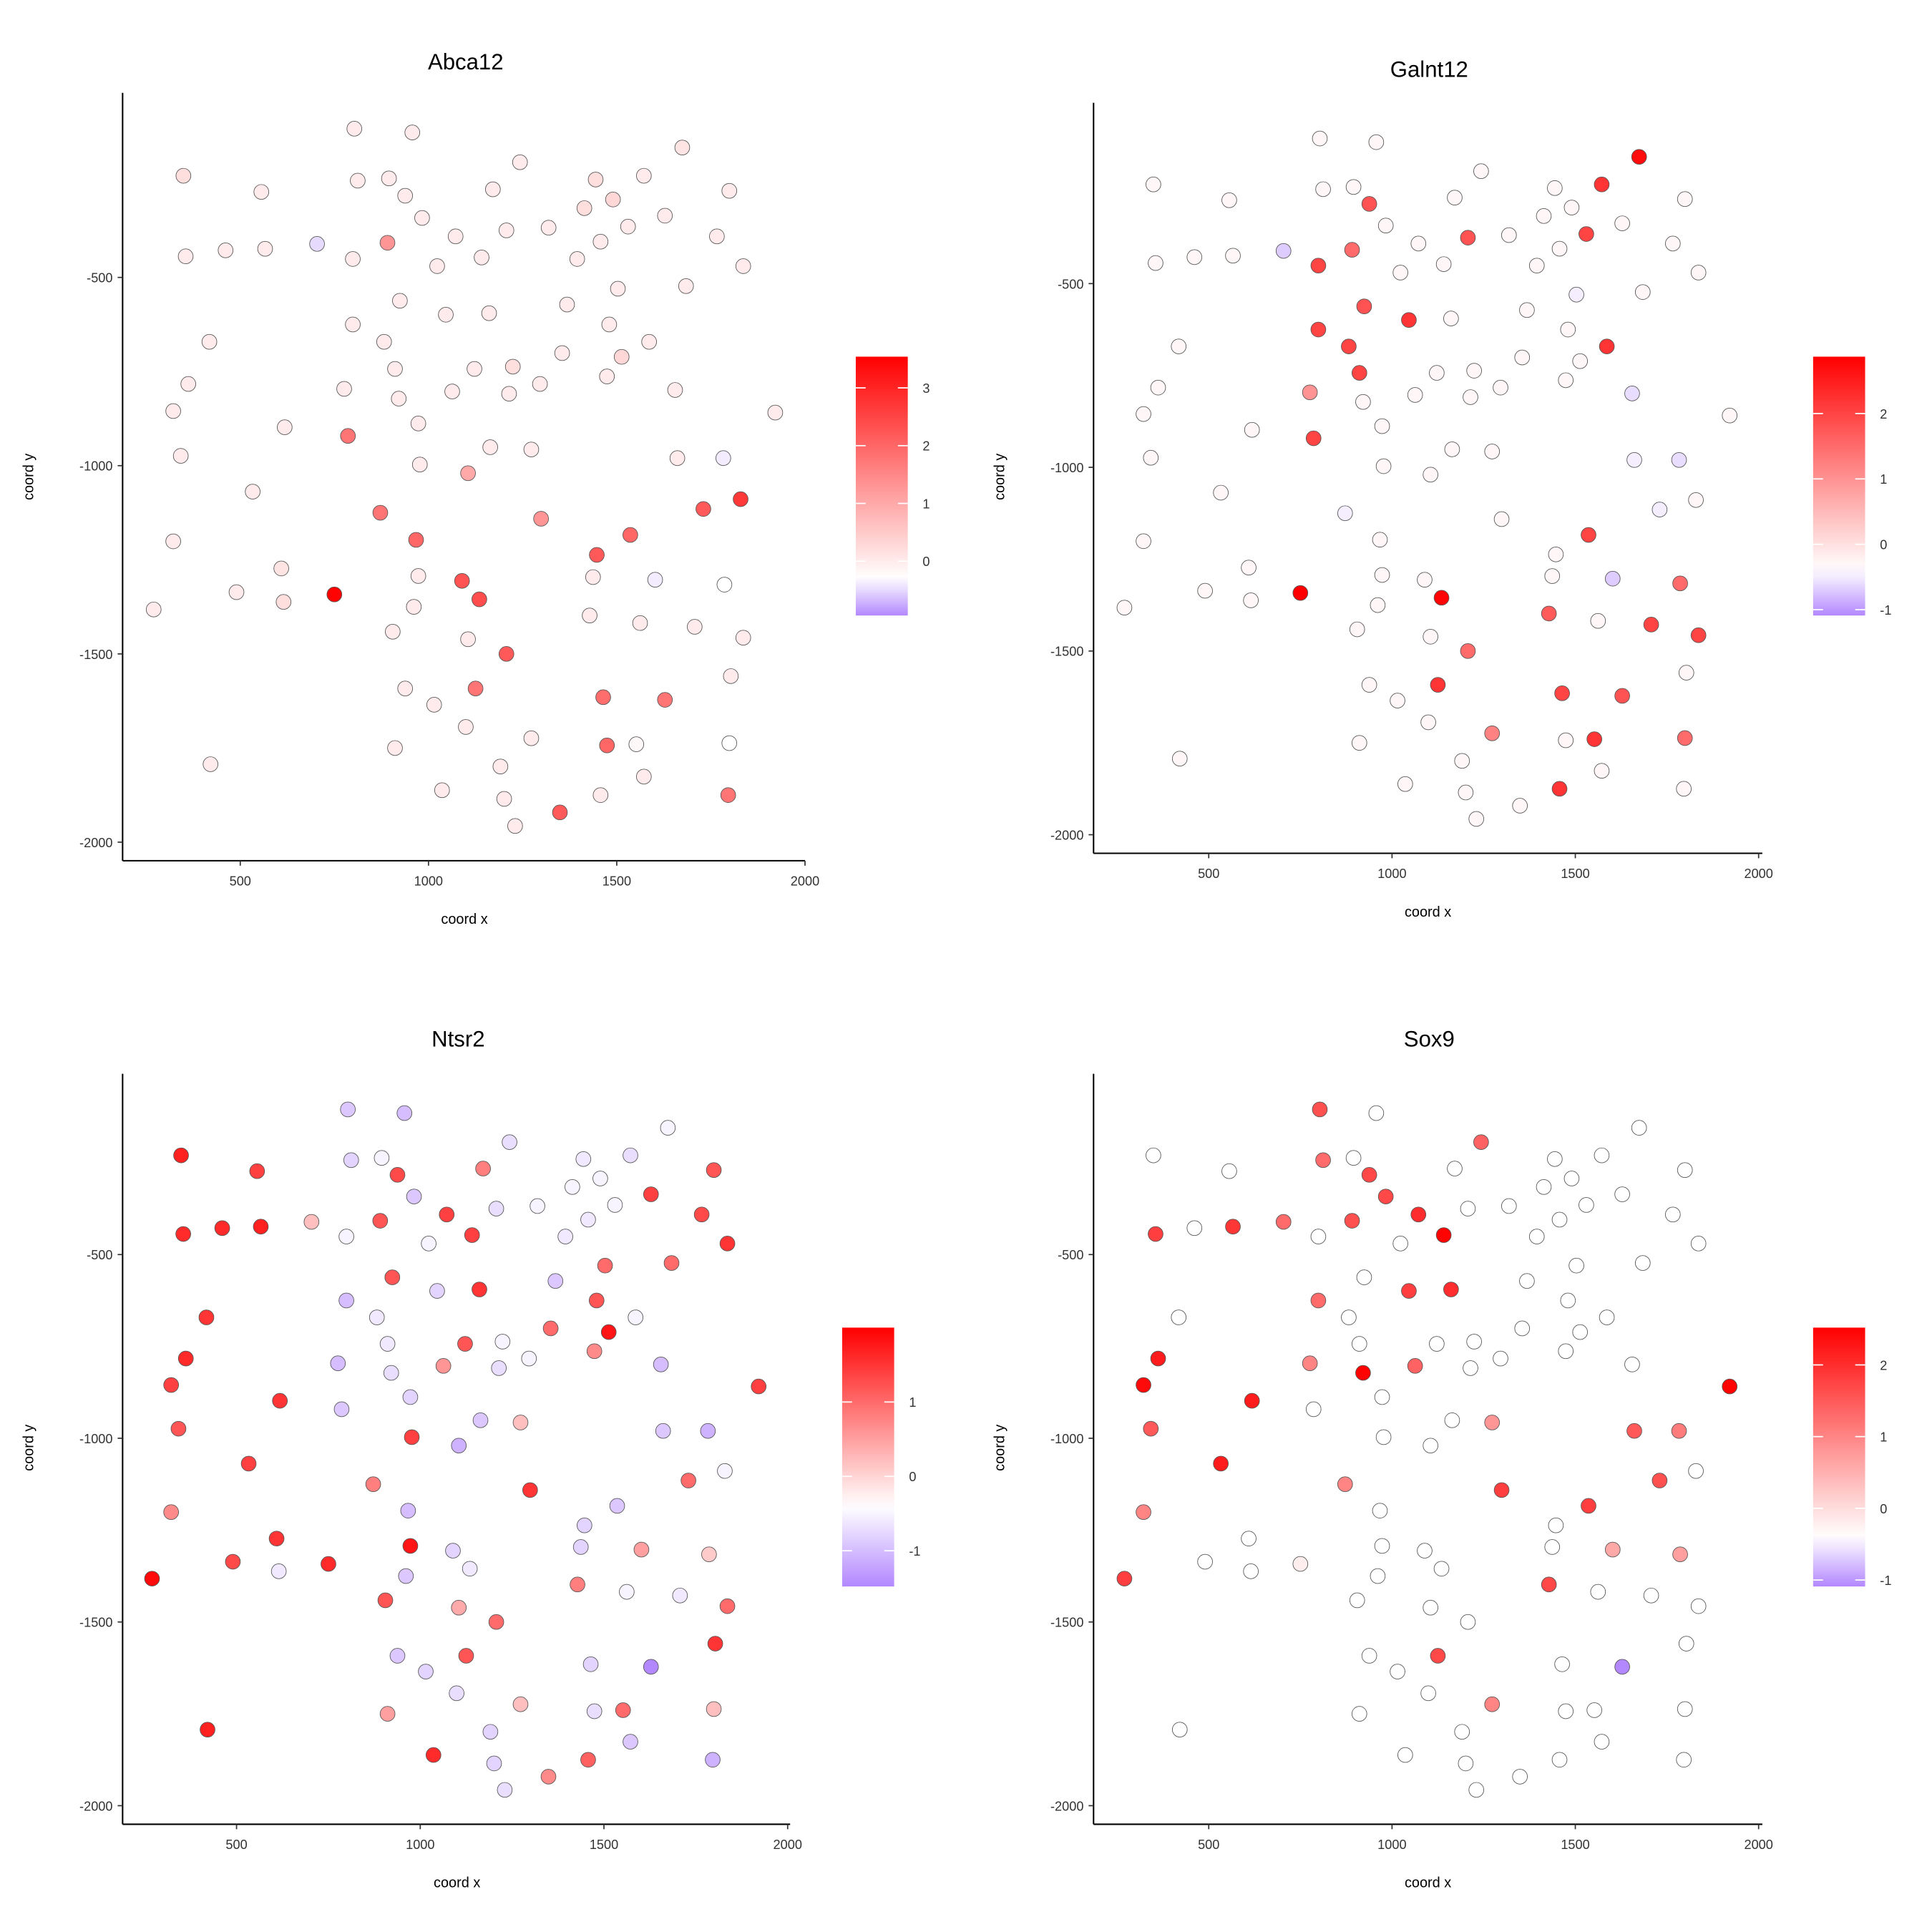  What do you see at coordinates (1883, 1365) in the screenshot?
I see `colorbar-tick-label: 2` at bounding box center [1883, 1365].